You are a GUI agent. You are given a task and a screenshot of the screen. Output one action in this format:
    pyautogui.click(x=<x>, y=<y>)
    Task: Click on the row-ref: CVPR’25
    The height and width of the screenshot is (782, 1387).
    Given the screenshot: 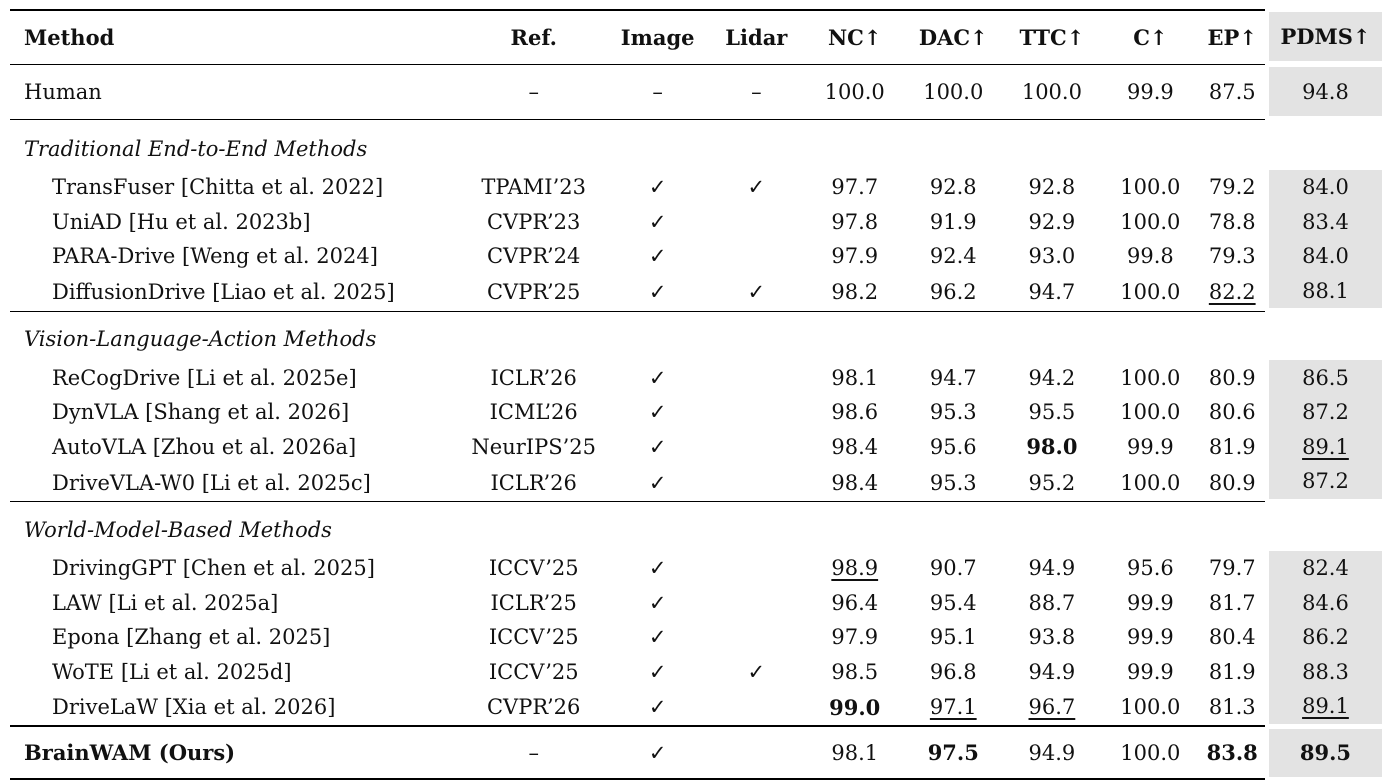 What is the action you would take?
    pyautogui.click(x=533, y=292)
    